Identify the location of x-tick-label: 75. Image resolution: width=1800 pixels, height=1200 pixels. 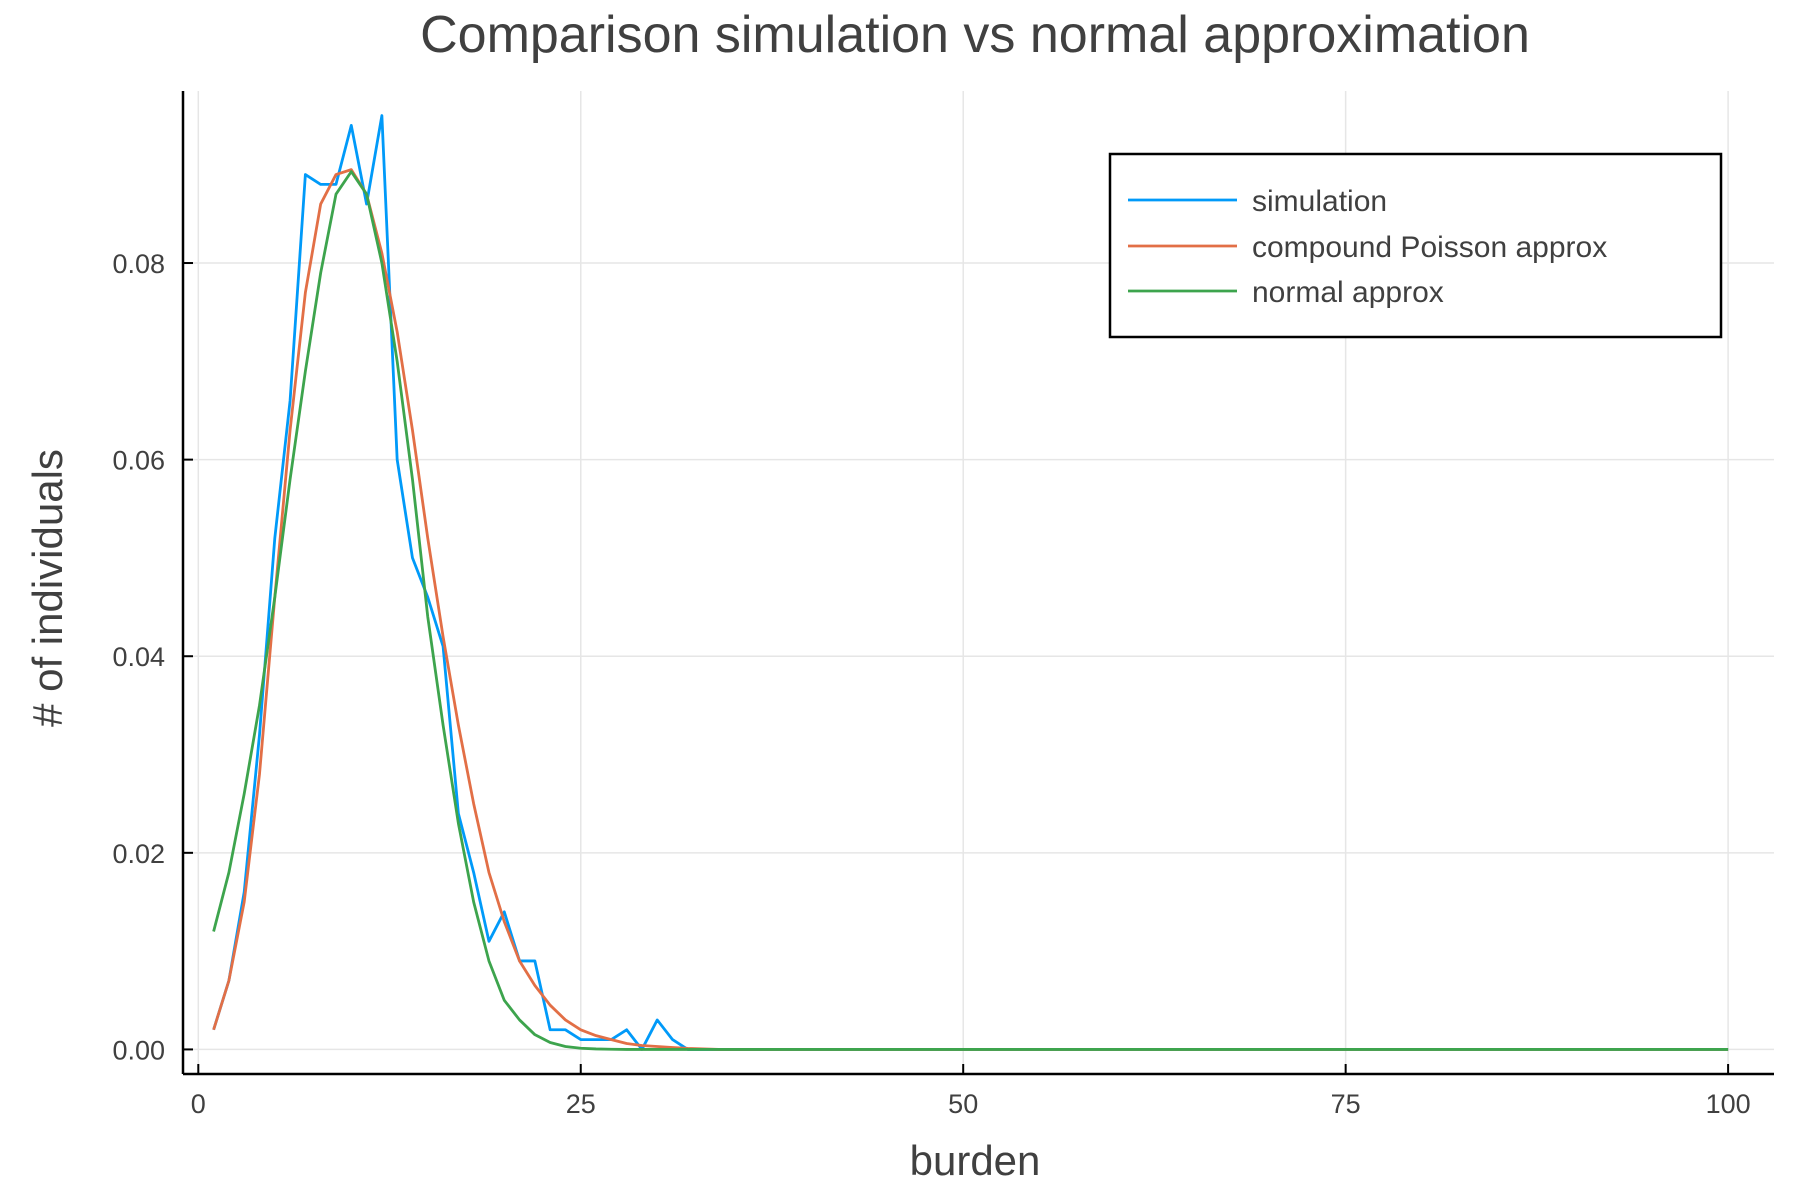
(1346, 1104).